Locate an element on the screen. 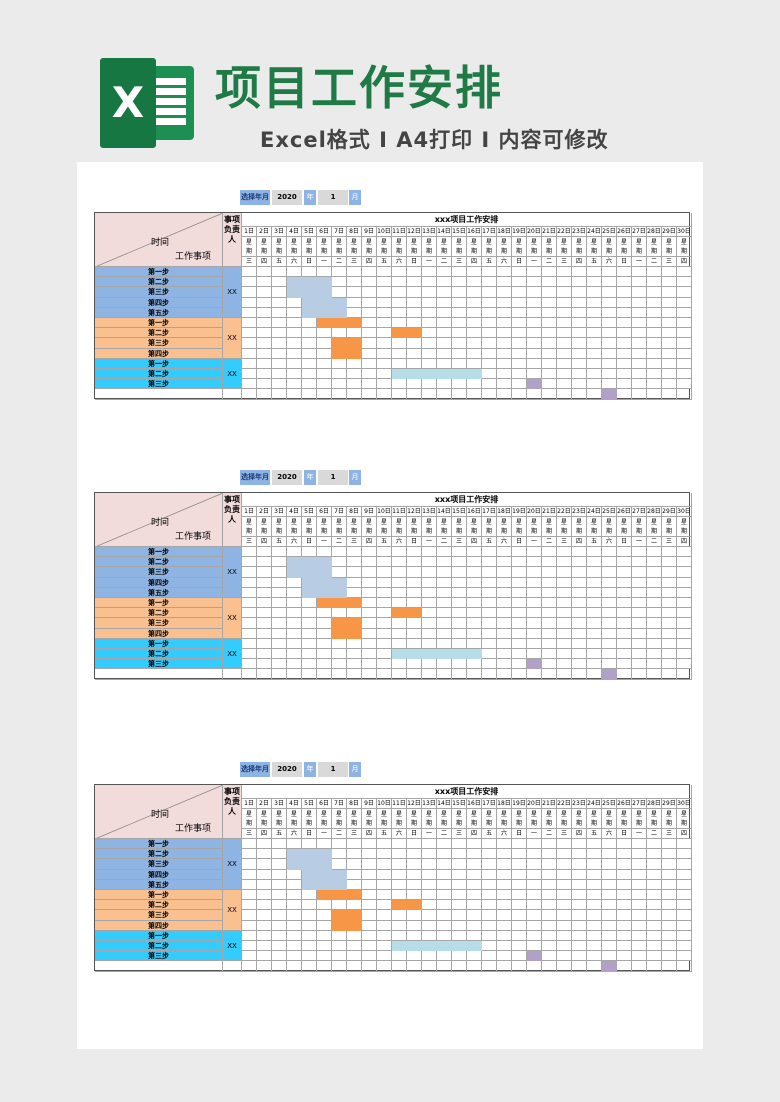 The width and height of the screenshot is (780, 1102). excel-icon: X is located at coordinates (148, 103).